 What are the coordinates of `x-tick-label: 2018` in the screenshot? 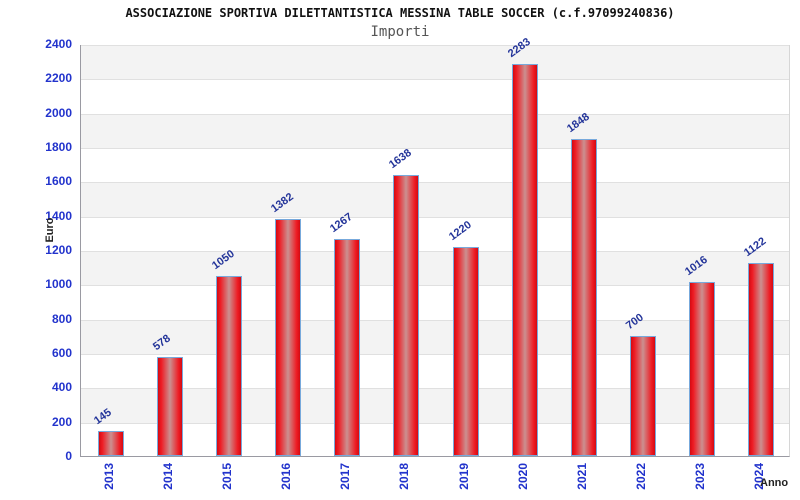 It's located at (404, 476).